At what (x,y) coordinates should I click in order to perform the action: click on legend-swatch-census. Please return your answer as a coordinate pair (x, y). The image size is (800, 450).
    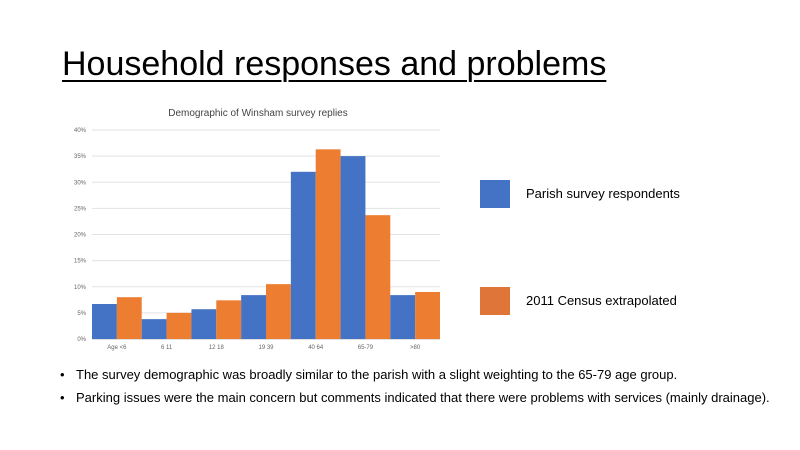
    Looking at the image, I should click on (495, 301).